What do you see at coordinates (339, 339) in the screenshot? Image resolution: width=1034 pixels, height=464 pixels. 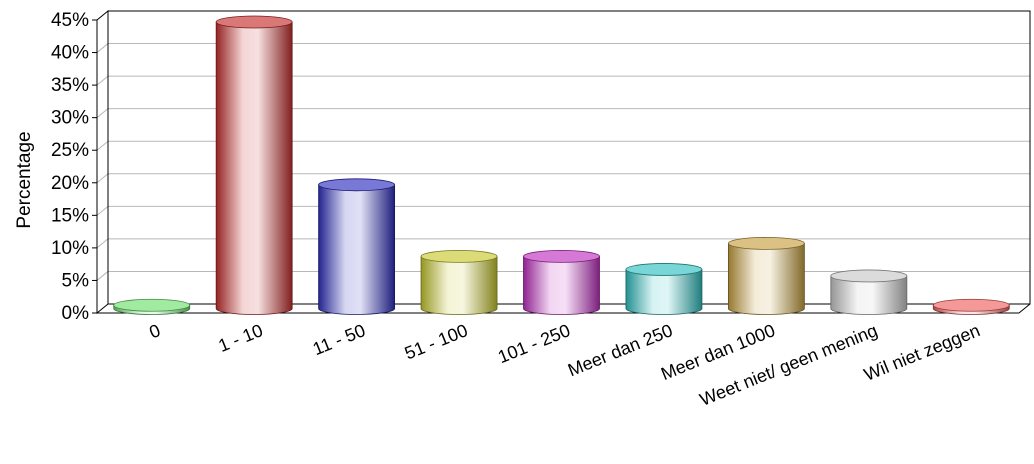 I see `x-tick-label: 11 - 50` at bounding box center [339, 339].